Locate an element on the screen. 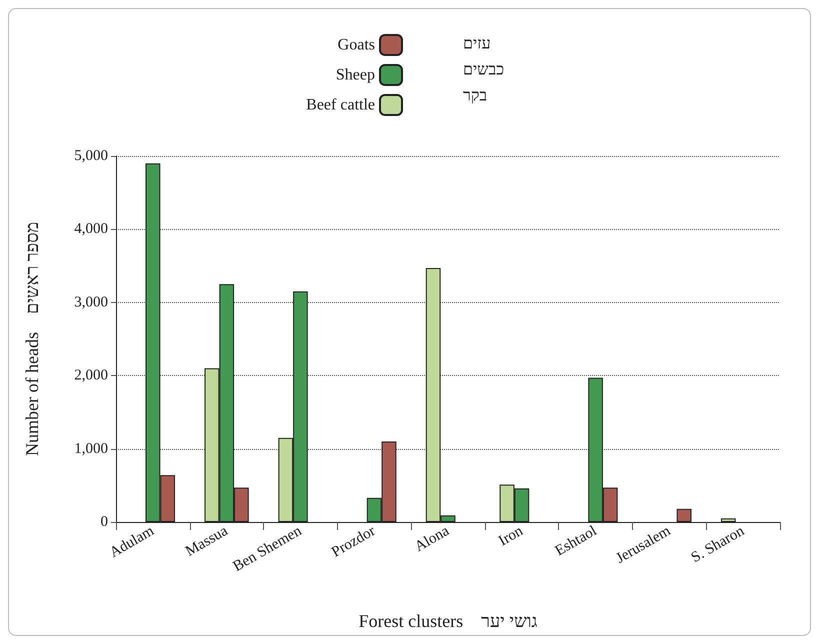 This screenshot has height=644, width=819. text: עזים is located at coordinates (477, 44).